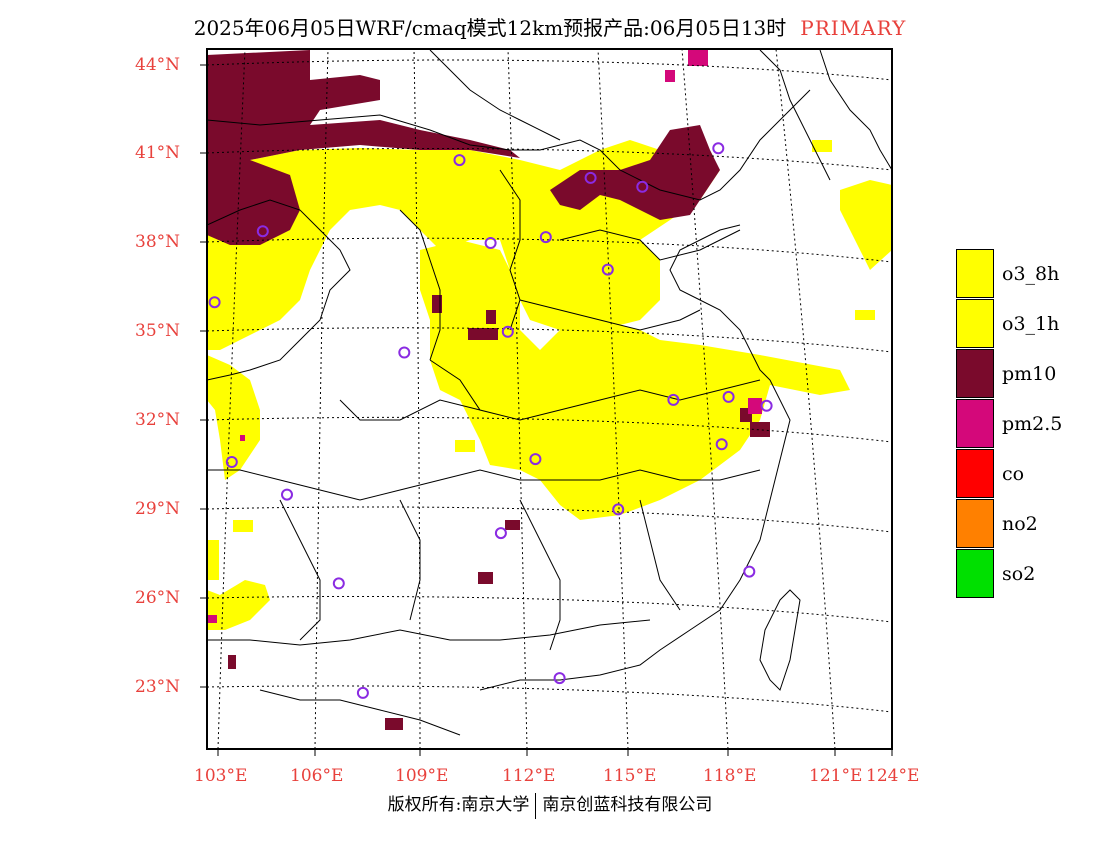  Describe the element at coordinates (853, 28) in the screenshot. I see `title-tag: PRIMARY` at that location.